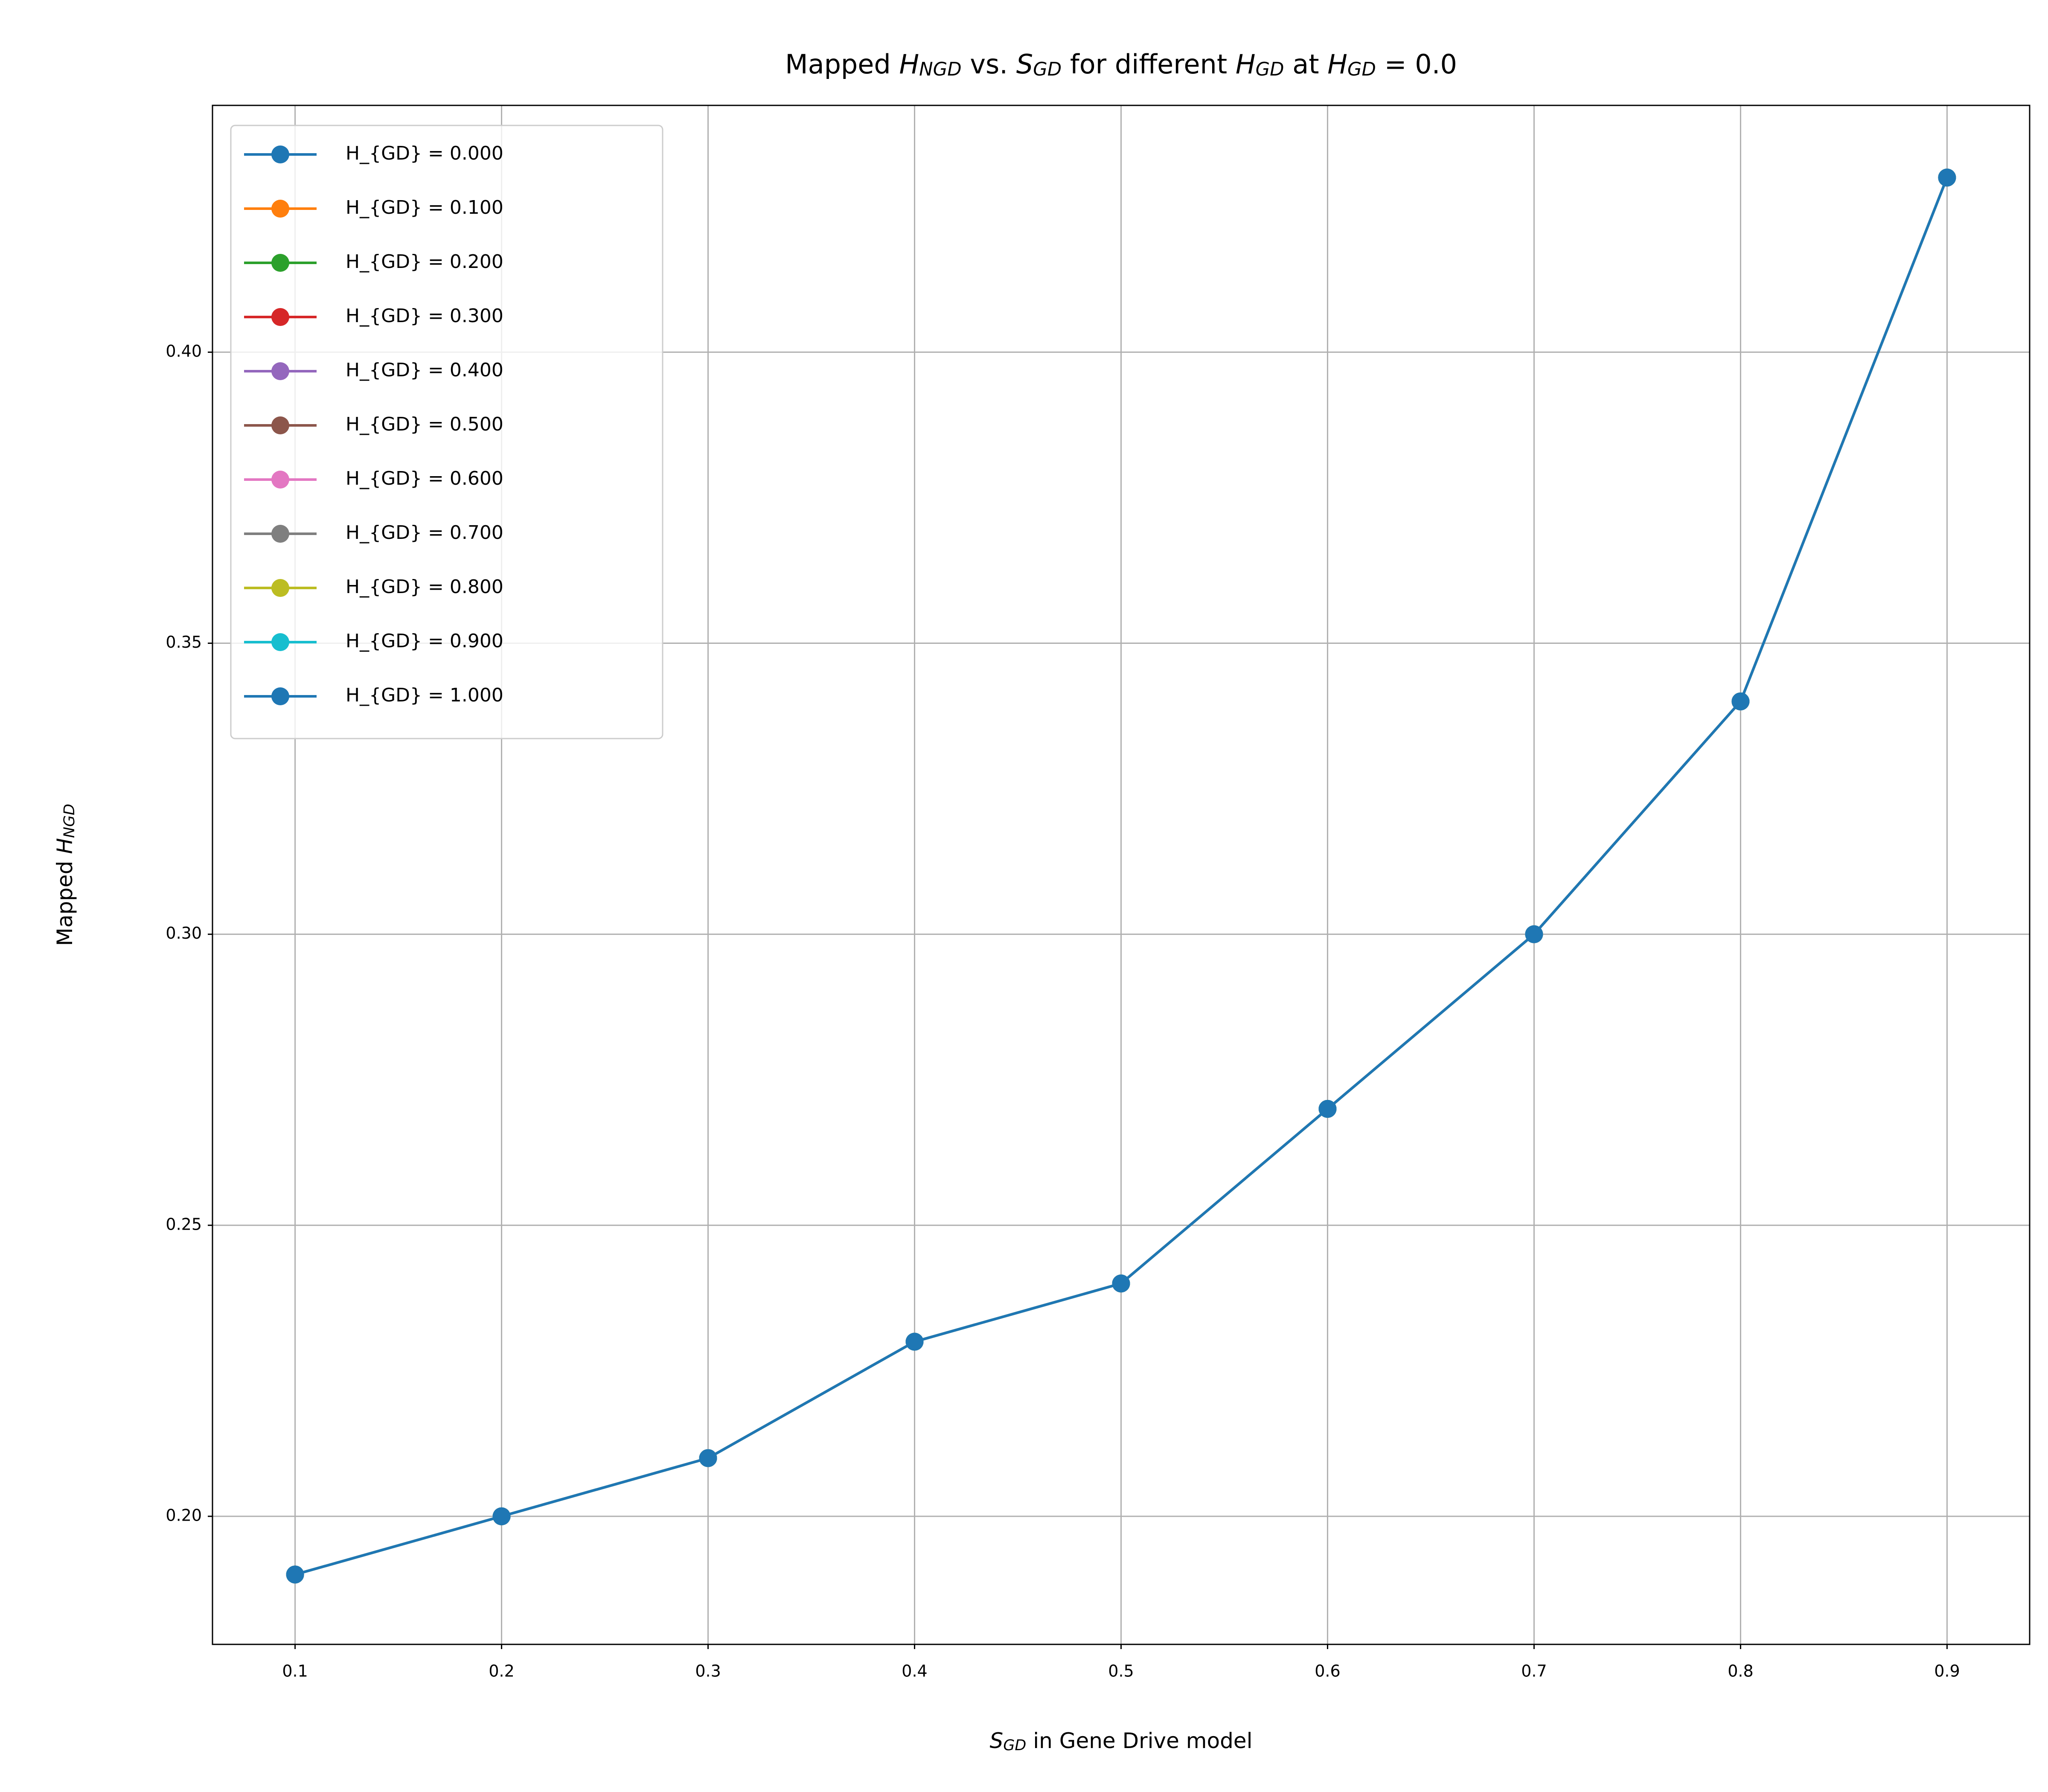 This screenshot has height=1792, width=2048. Describe the element at coordinates (424, 587) in the screenshot. I see `legend-label: H_{GD} = 0.800` at that location.